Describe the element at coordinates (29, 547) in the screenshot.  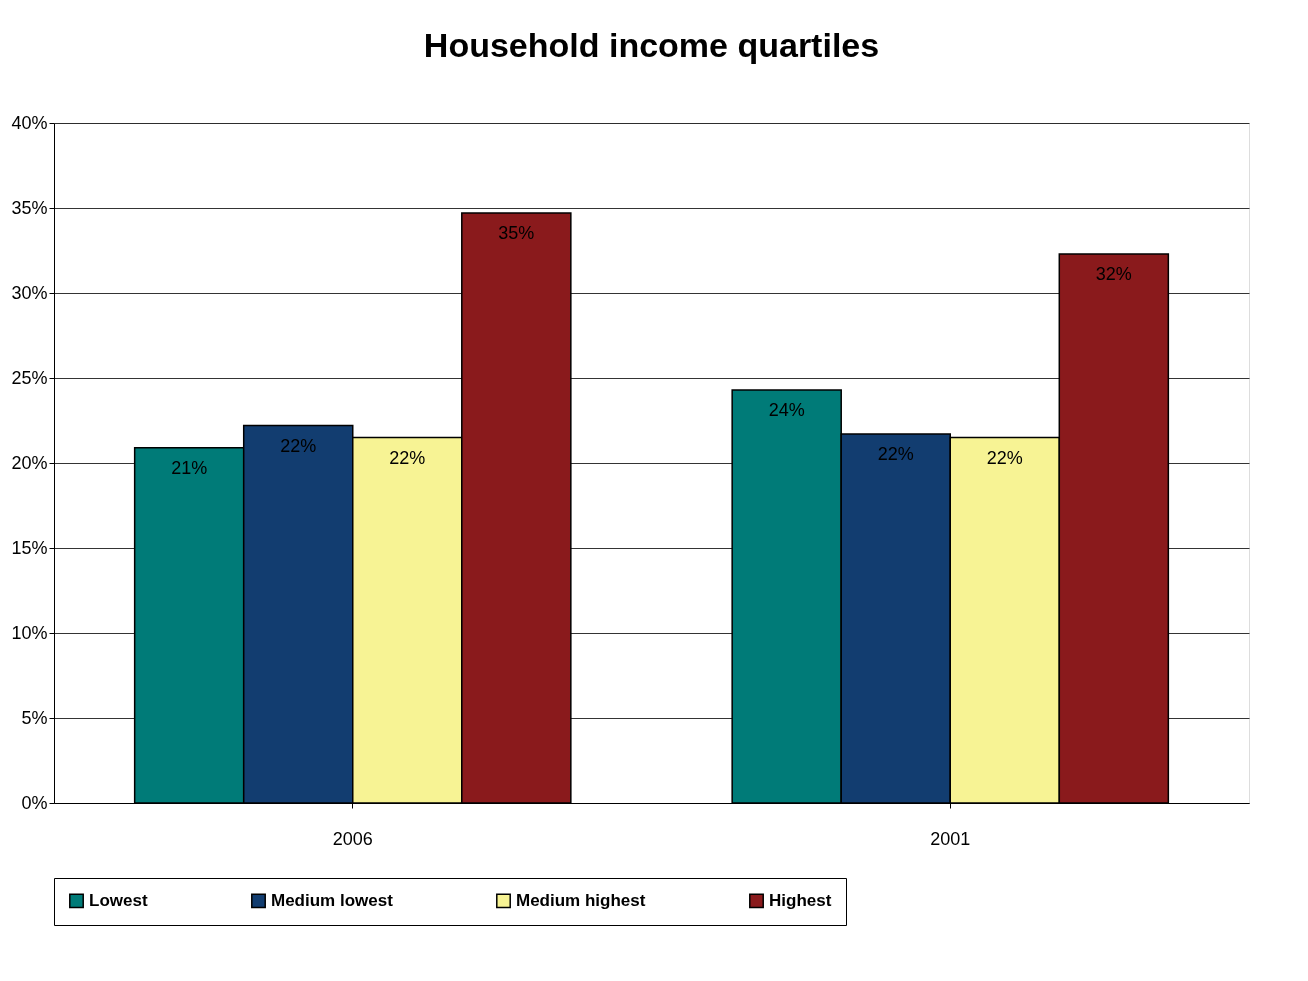
I see `y-tick-label: 15%` at that location.